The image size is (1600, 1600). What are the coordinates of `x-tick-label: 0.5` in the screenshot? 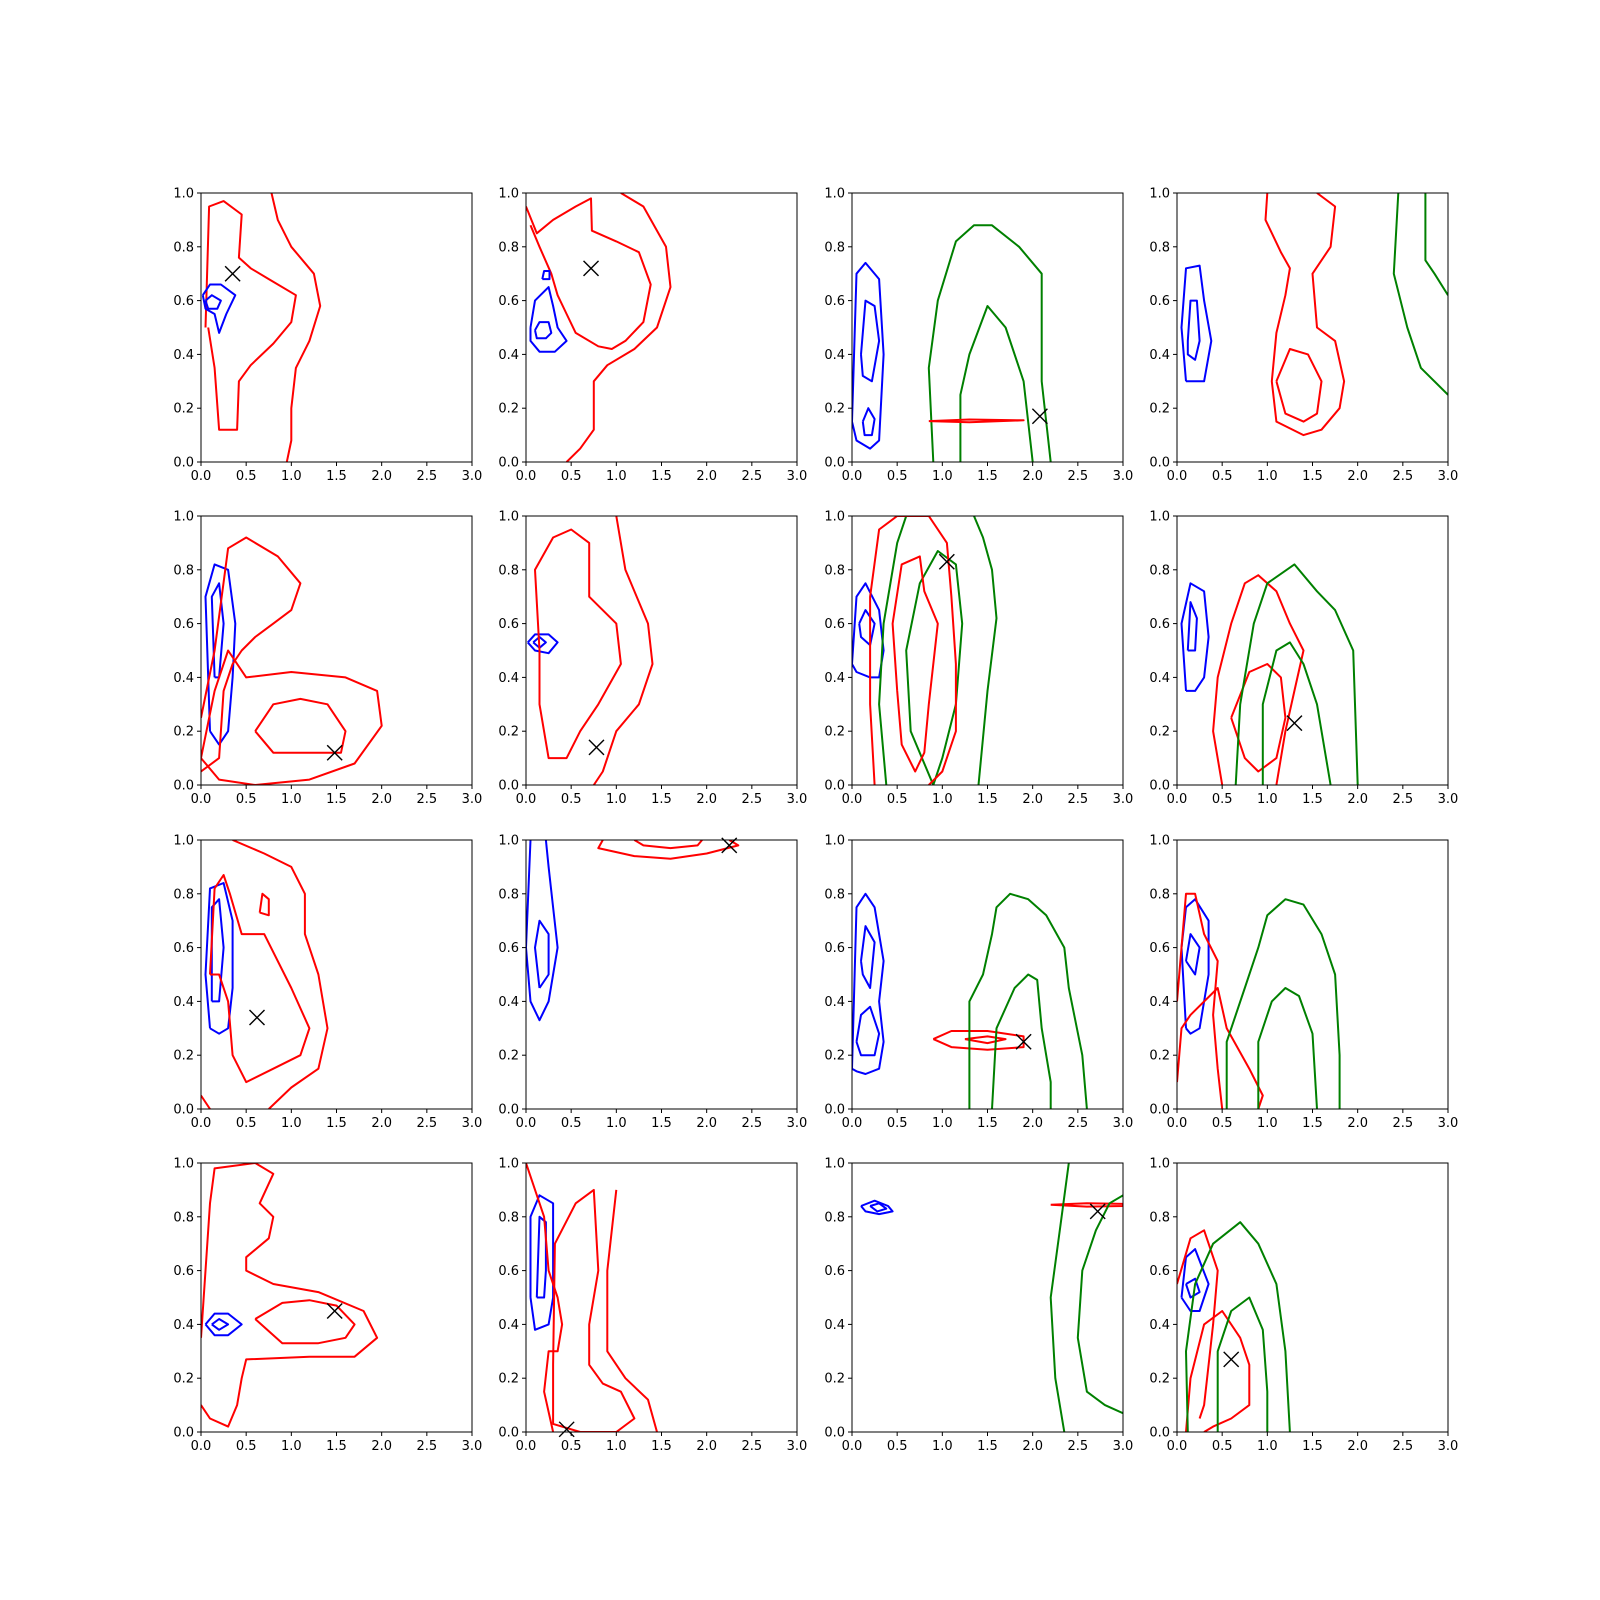 It's located at (571, 476).